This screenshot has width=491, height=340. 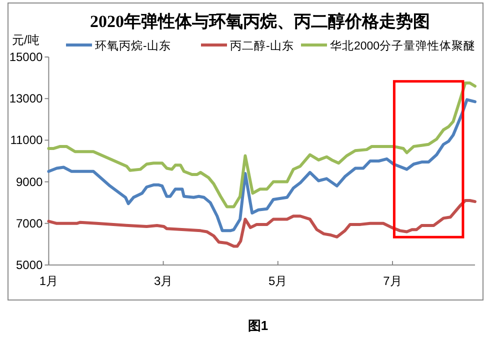 What do you see at coordinates (30, 223) in the screenshot?
I see `y-tick-label: 7000` at bounding box center [30, 223].